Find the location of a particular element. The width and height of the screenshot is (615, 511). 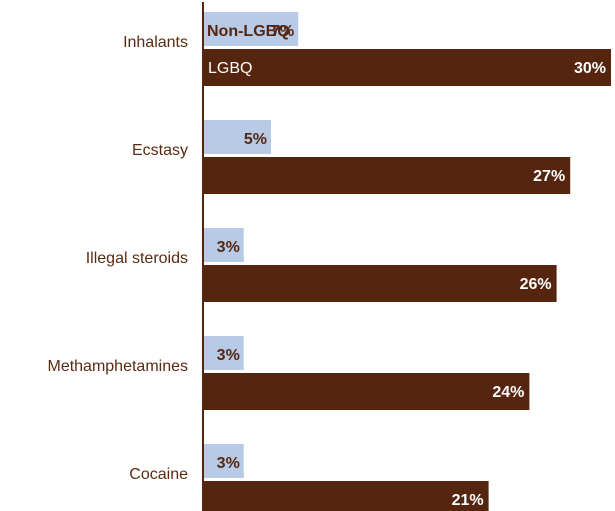

bar-non-lgbq-illegal-steroids is located at coordinates (223, 245).